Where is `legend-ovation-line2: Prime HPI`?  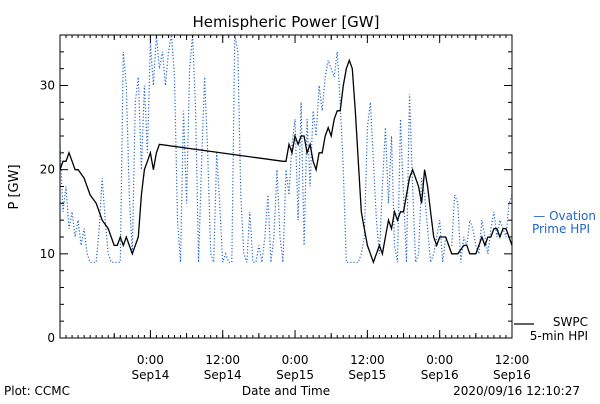 legend-ovation-line2: Prime HPI is located at coordinates (561, 229).